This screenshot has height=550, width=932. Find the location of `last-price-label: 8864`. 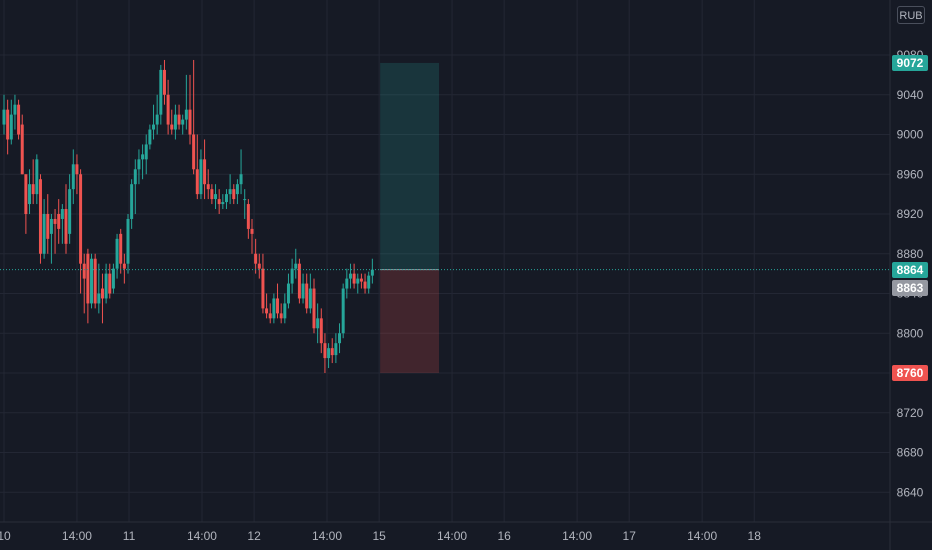

last-price-label: 8864 is located at coordinates (910, 269).